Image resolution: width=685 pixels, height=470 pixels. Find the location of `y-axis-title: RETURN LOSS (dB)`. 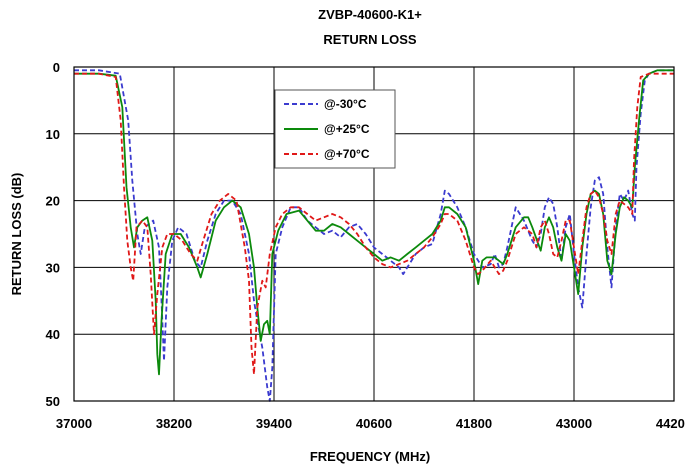

y-axis-title: RETURN LOSS (dB) is located at coordinates (16, 234).